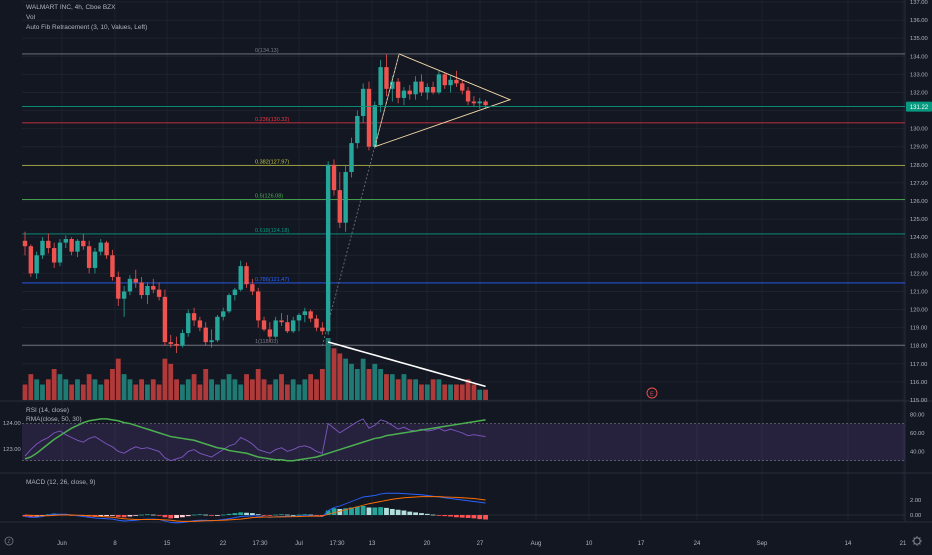 This screenshot has width=932, height=555. What do you see at coordinates (917, 541) in the screenshot?
I see `gear-icon` at bounding box center [917, 541].